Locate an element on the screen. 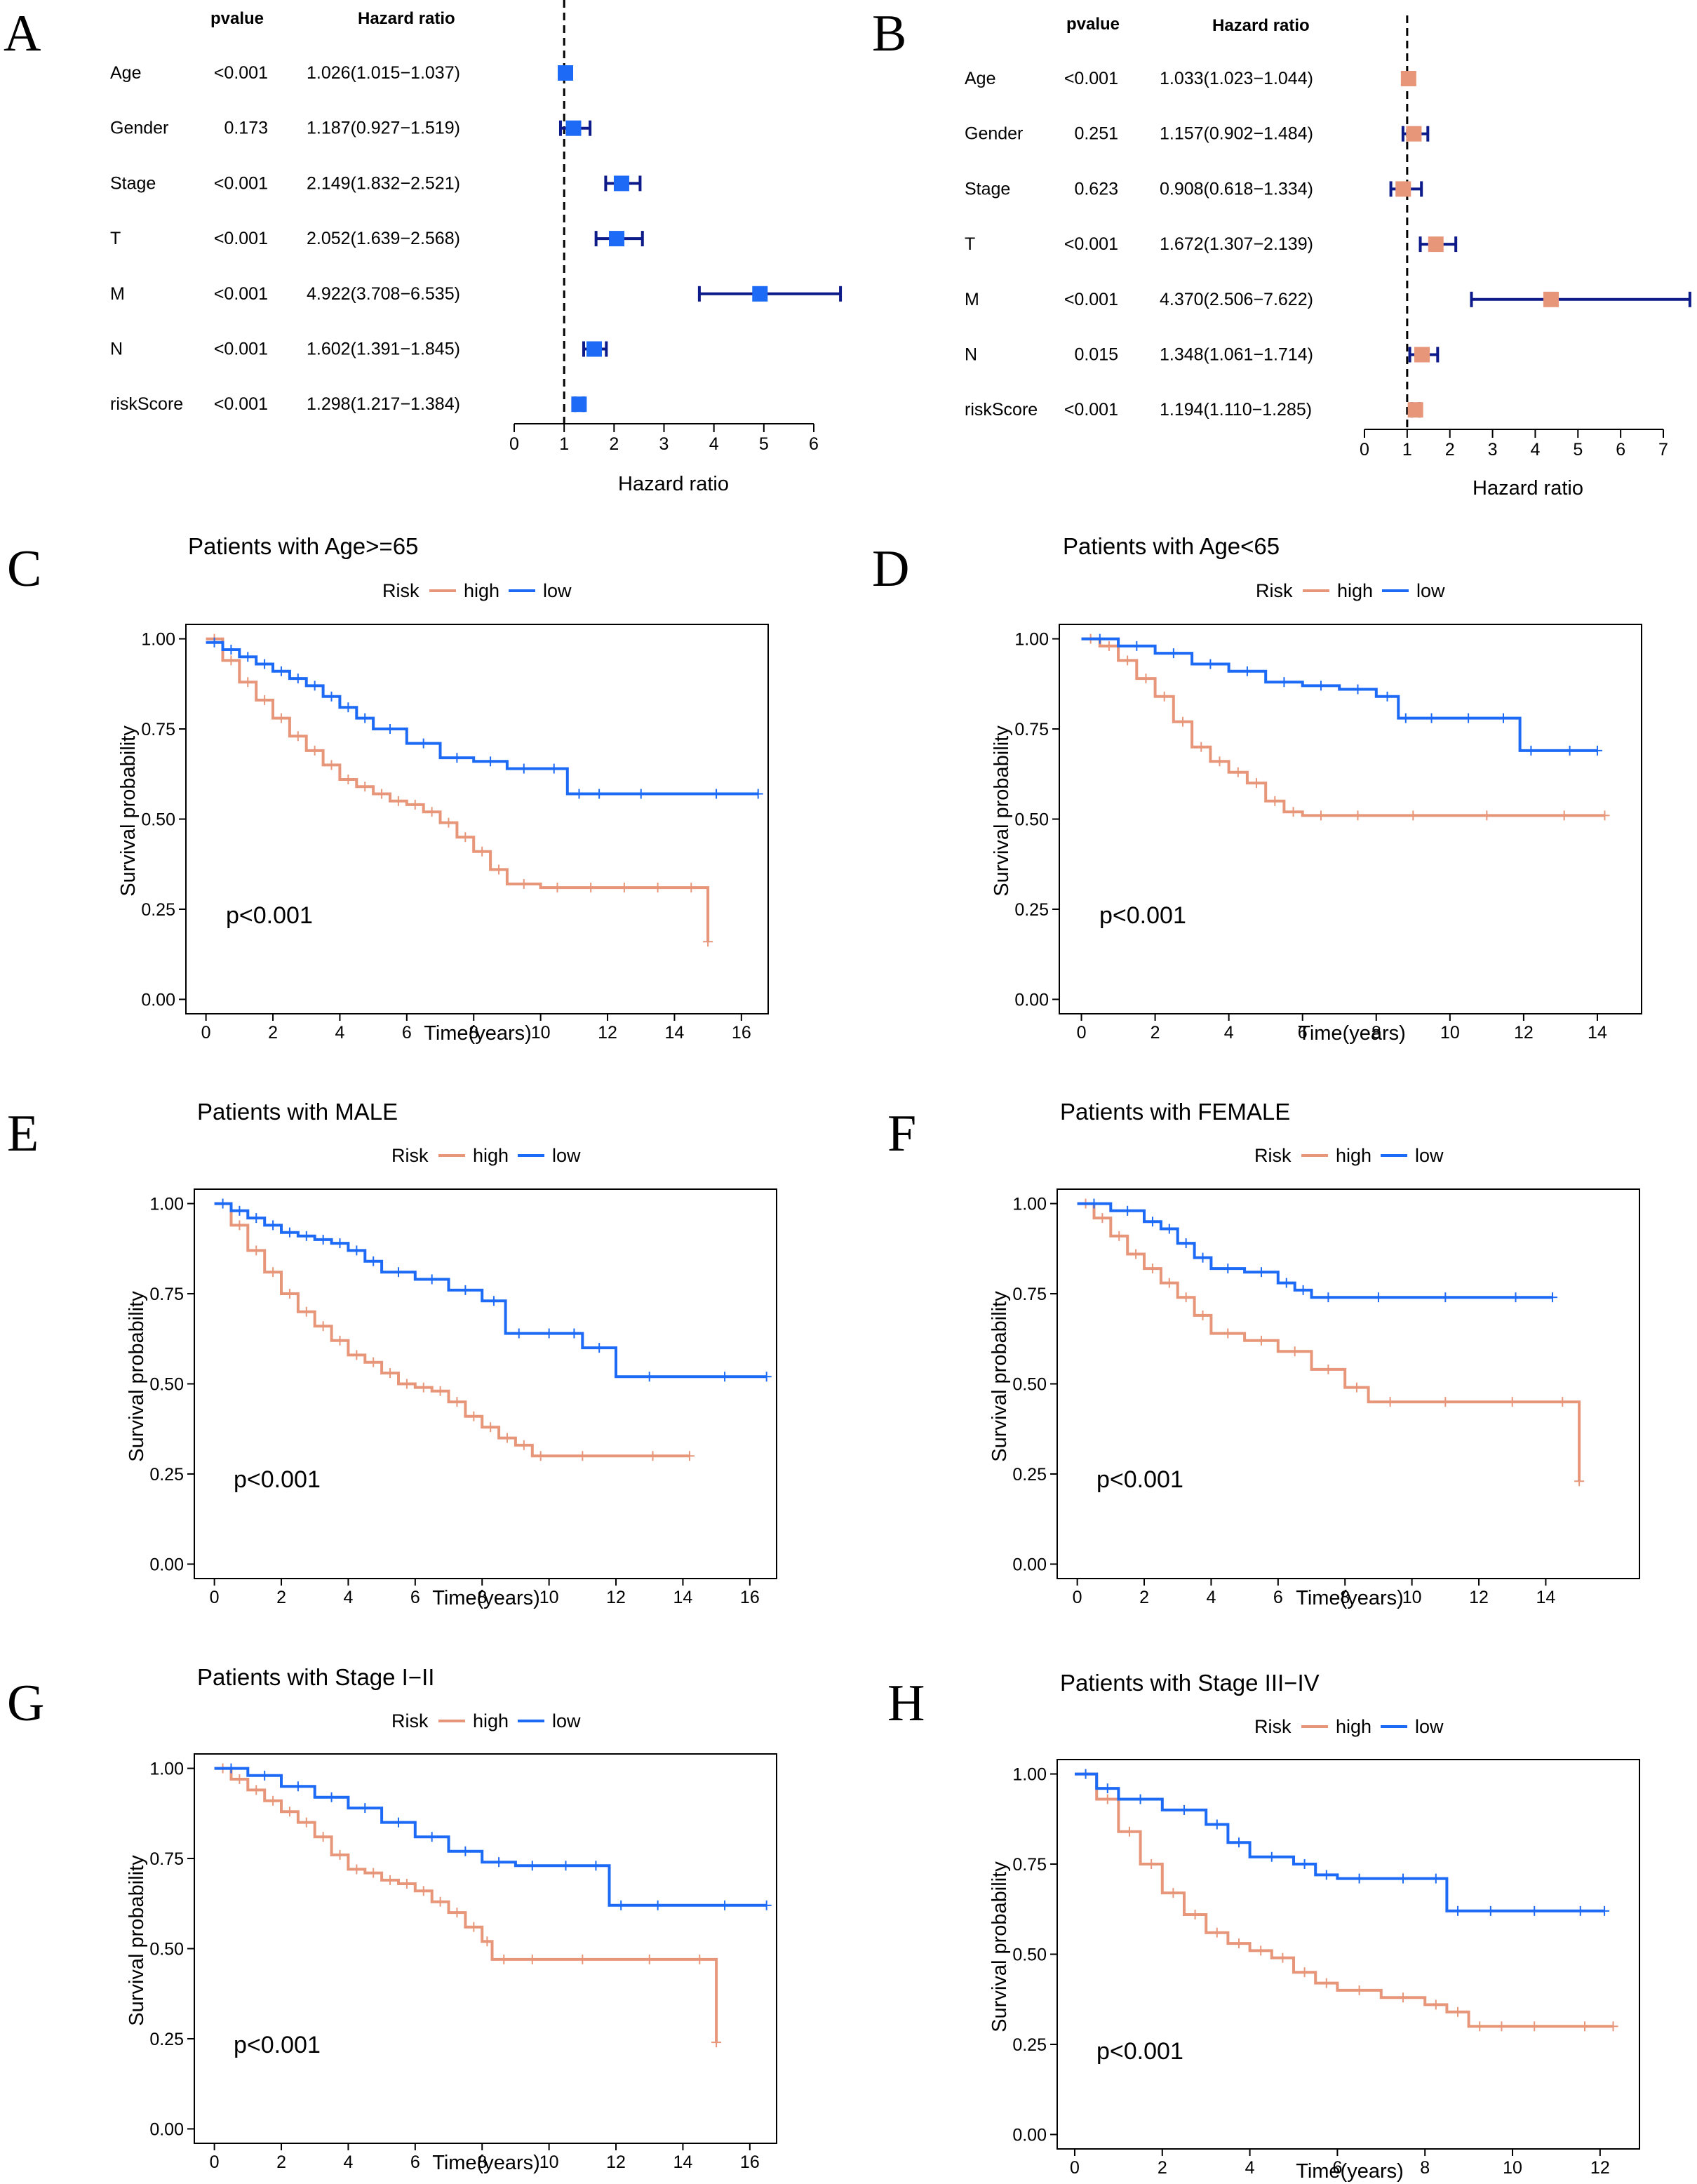 This screenshot has width=1697, height=2184. km-d-curve-high is located at coordinates (1343, 727).